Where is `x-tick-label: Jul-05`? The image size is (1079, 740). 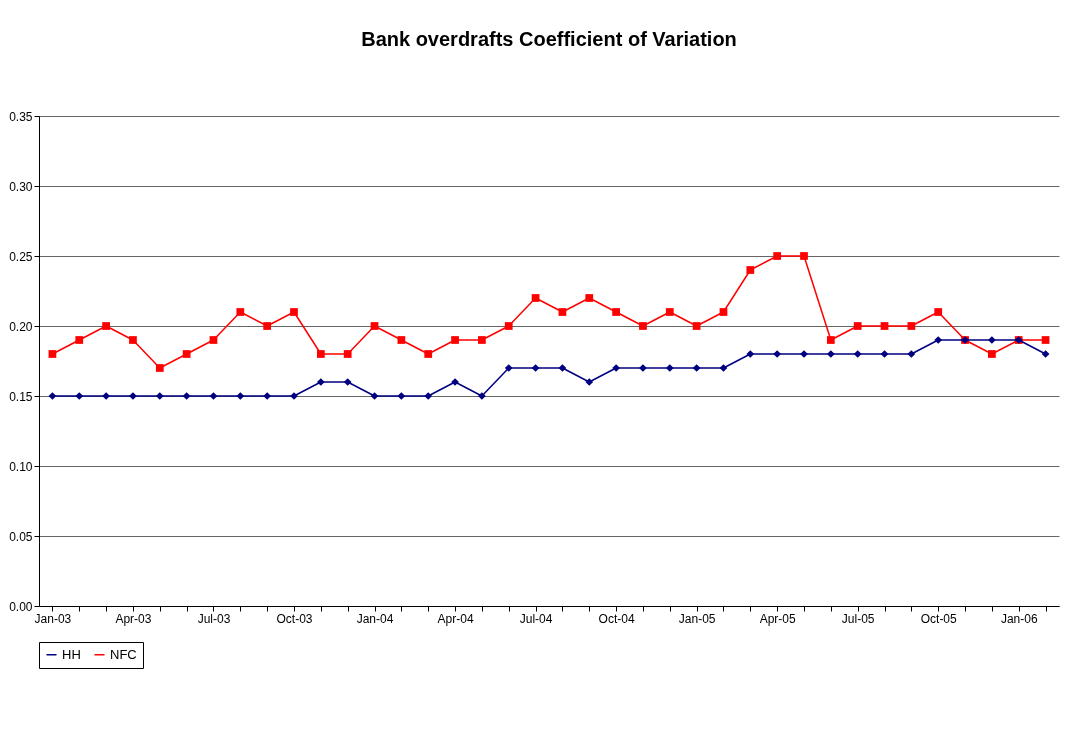 x-tick-label: Jul-05 is located at coordinates (858, 618).